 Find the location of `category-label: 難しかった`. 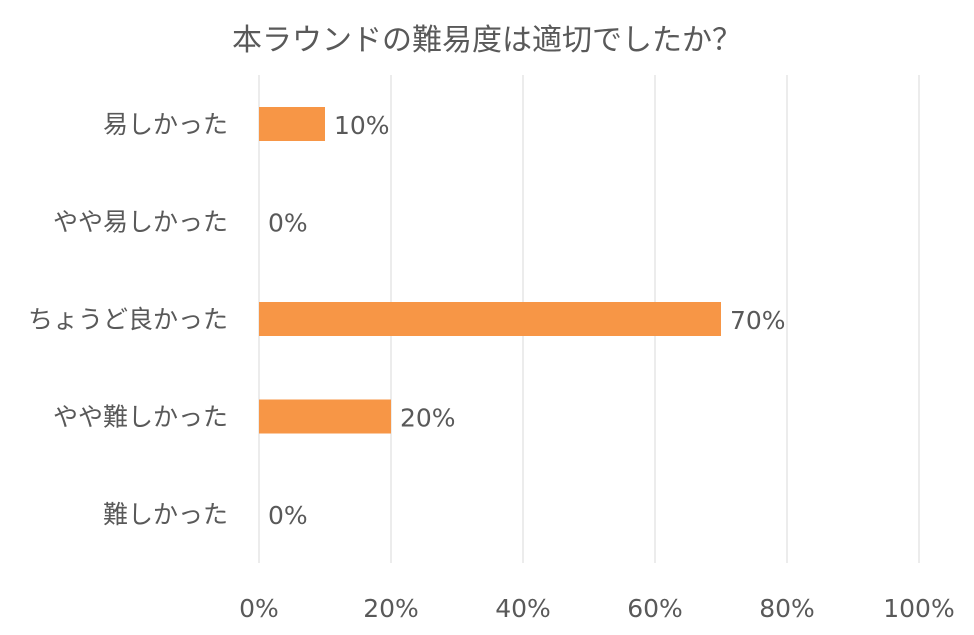

category-label: 難しかった is located at coordinates (165, 514).